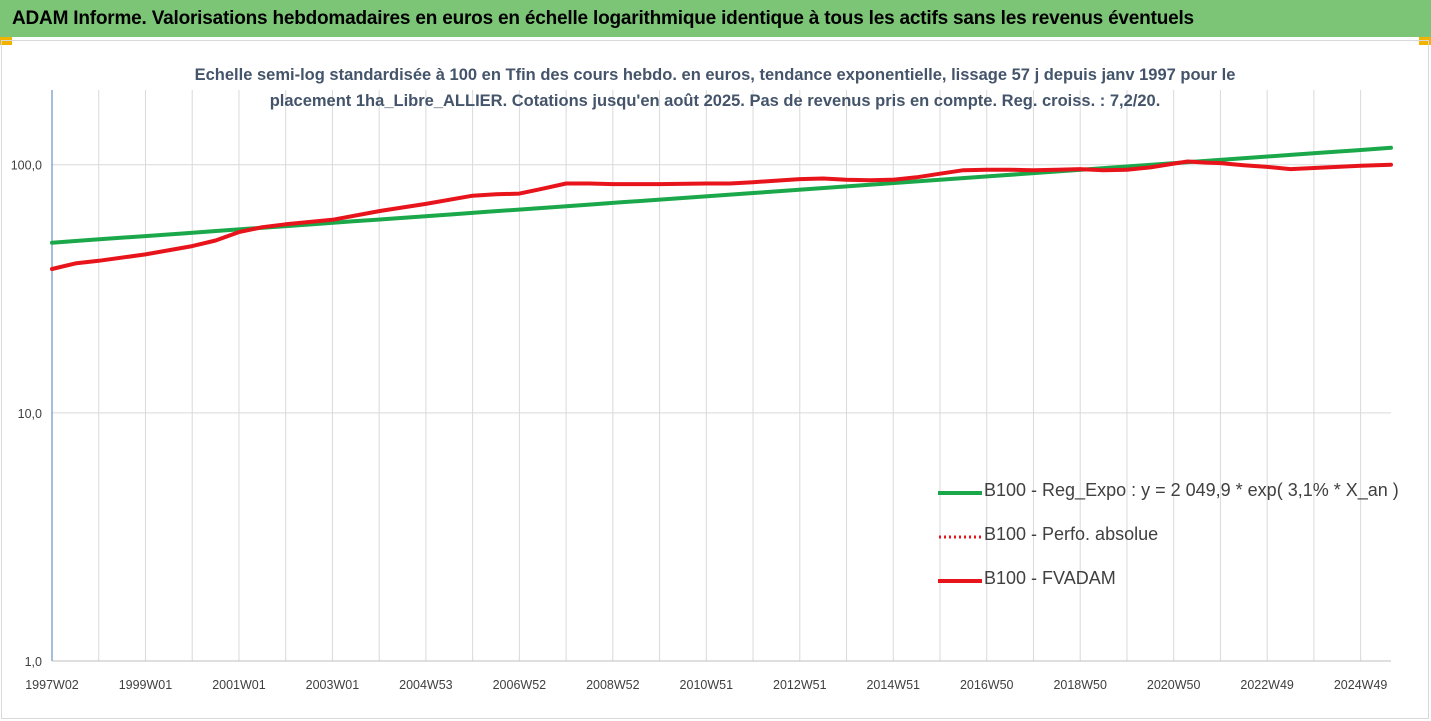 The height and width of the screenshot is (721, 1431). Describe the element at coordinates (520, 685) in the screenshot. I see `x-tick-label: 2006W52` at that location.